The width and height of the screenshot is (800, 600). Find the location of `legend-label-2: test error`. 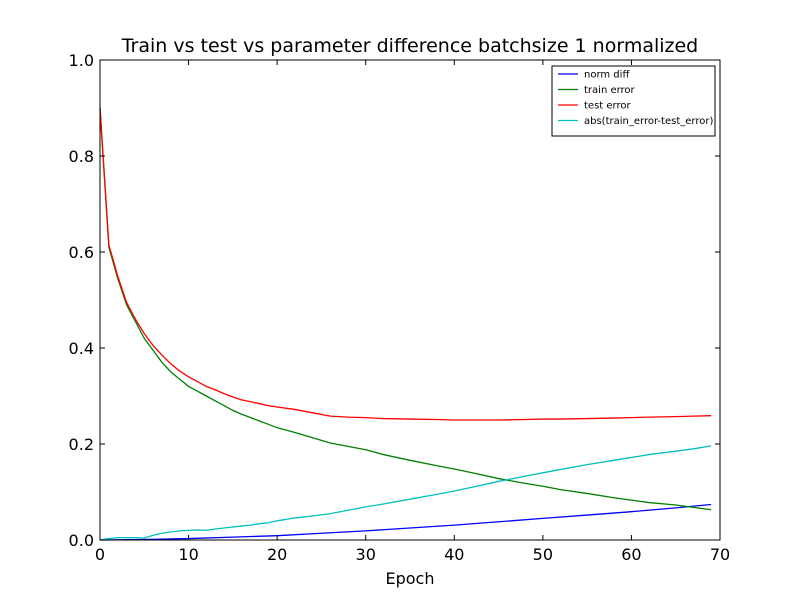

legend-label-2: test error is located at coordinates (607, 106).